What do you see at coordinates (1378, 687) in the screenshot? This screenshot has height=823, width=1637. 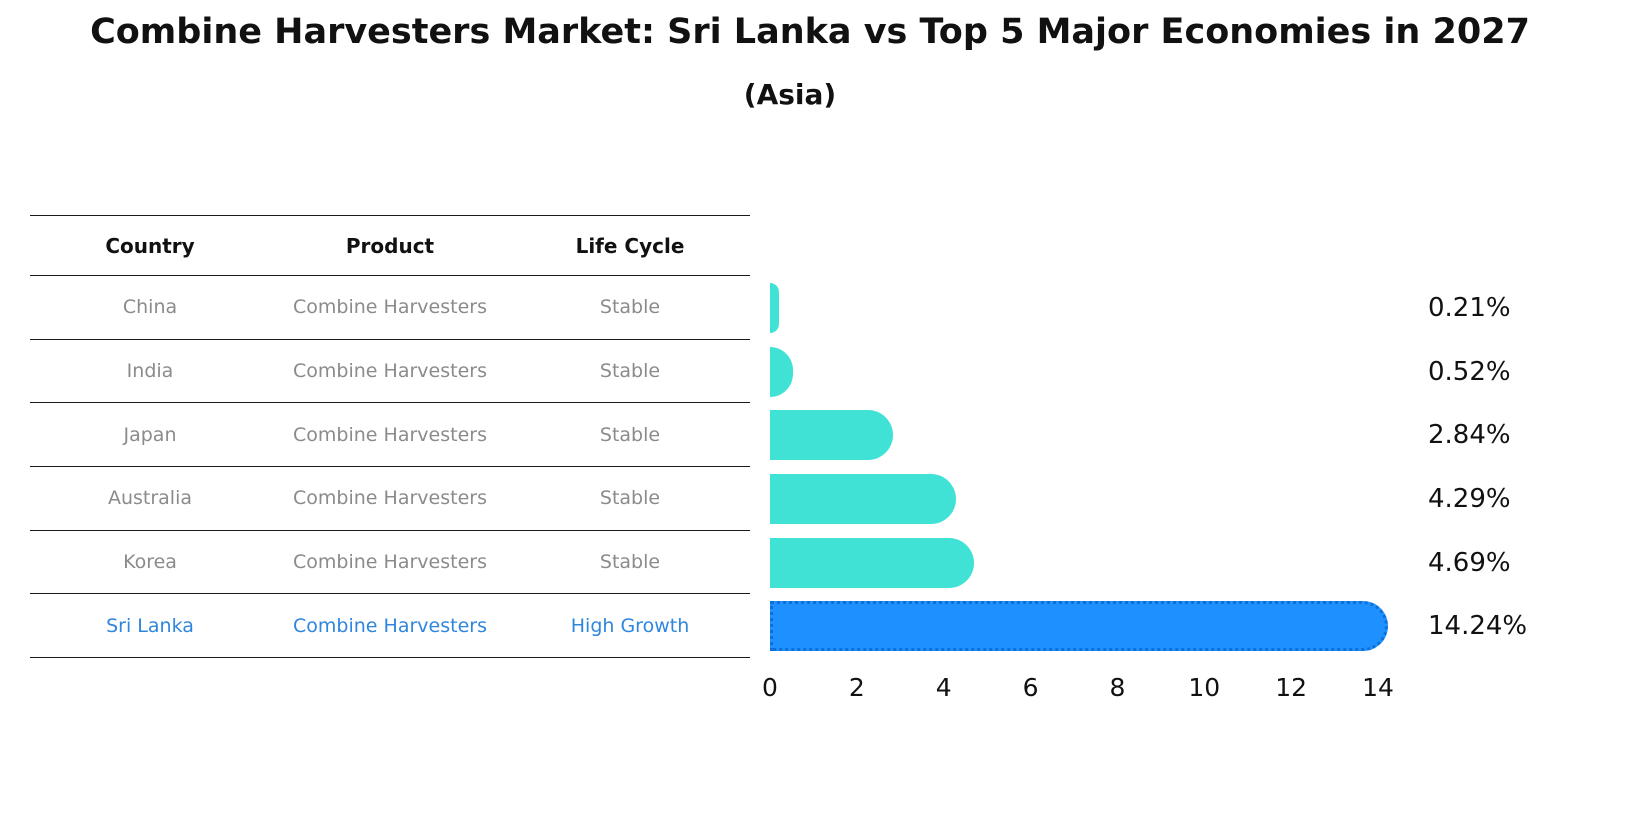 I see `x-tick-label: 14` at bounding box center [1378, 687].